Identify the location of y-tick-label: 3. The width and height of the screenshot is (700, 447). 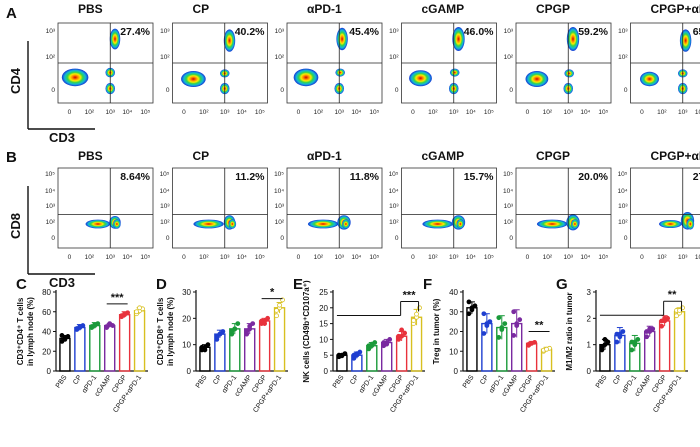
(589, 292).